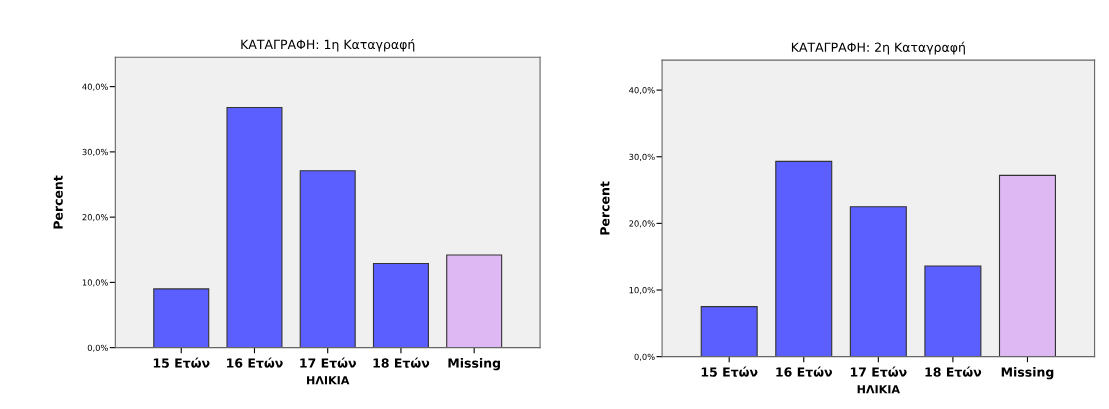 The width and height of the screenshot is (1109, 409). What do you see at coordinates (328, 45) in the screenshot?
I see `chart-title: ΚΑΤΑΓΡΑΦΗ: 1η Καταγραφή` at bounding box center [328, 45].